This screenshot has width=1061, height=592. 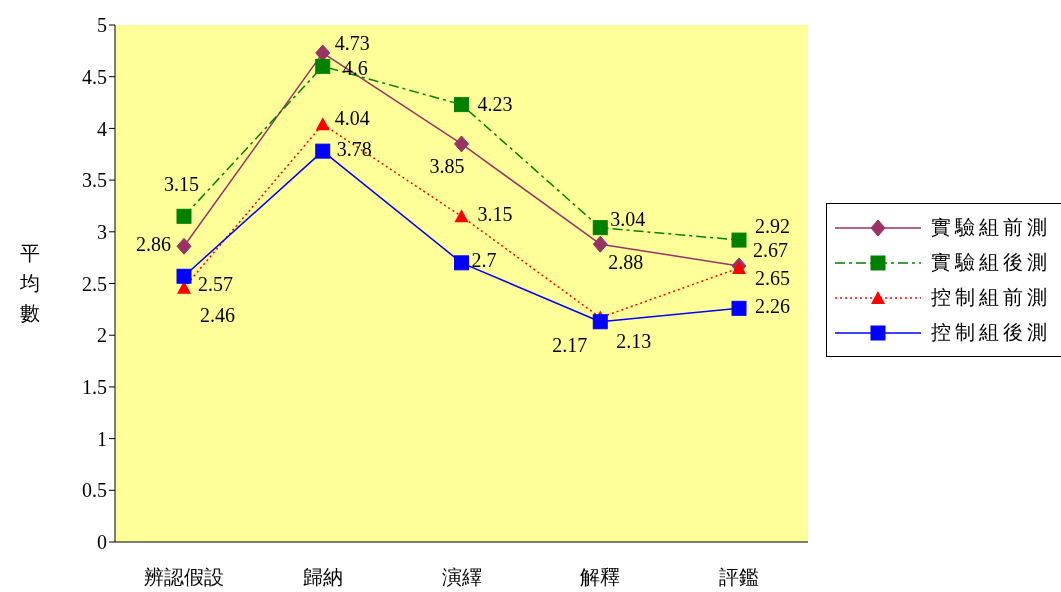 What do you see at coordinates (991, 297) in the screenshot?
I see `legend-label: 控制組前測` at bounding box center [991, 297].